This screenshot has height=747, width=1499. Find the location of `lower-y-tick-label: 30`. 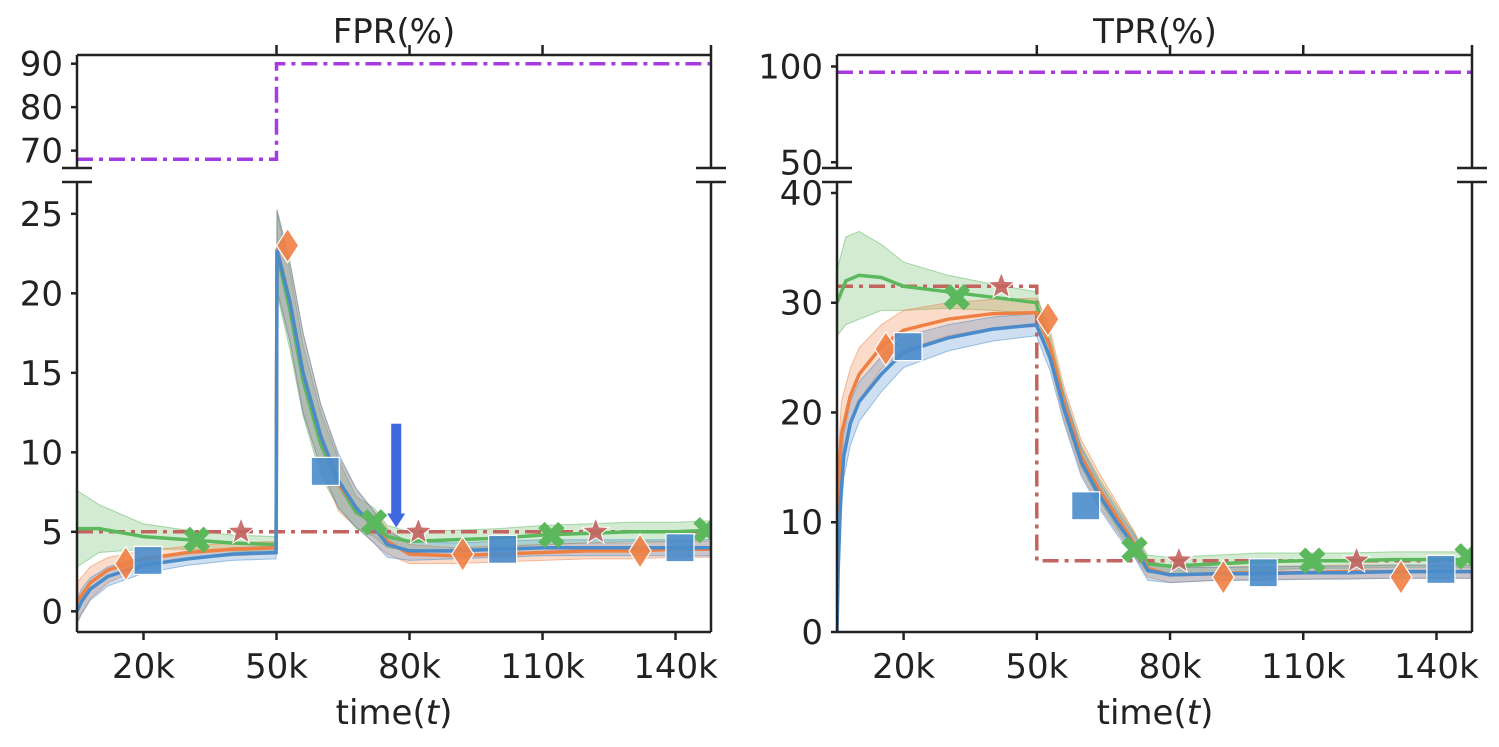

lower-y-tick-label: 30 is located at coordinates (801, 304).